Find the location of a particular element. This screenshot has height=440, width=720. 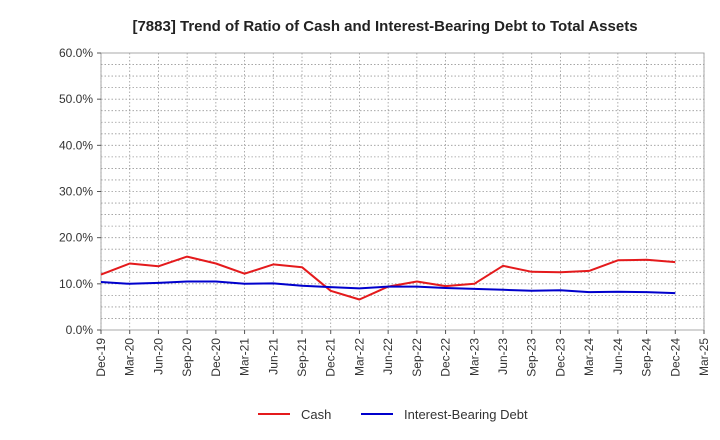

x-tick-label: Mar-22 is located at coordinates (359, 357).